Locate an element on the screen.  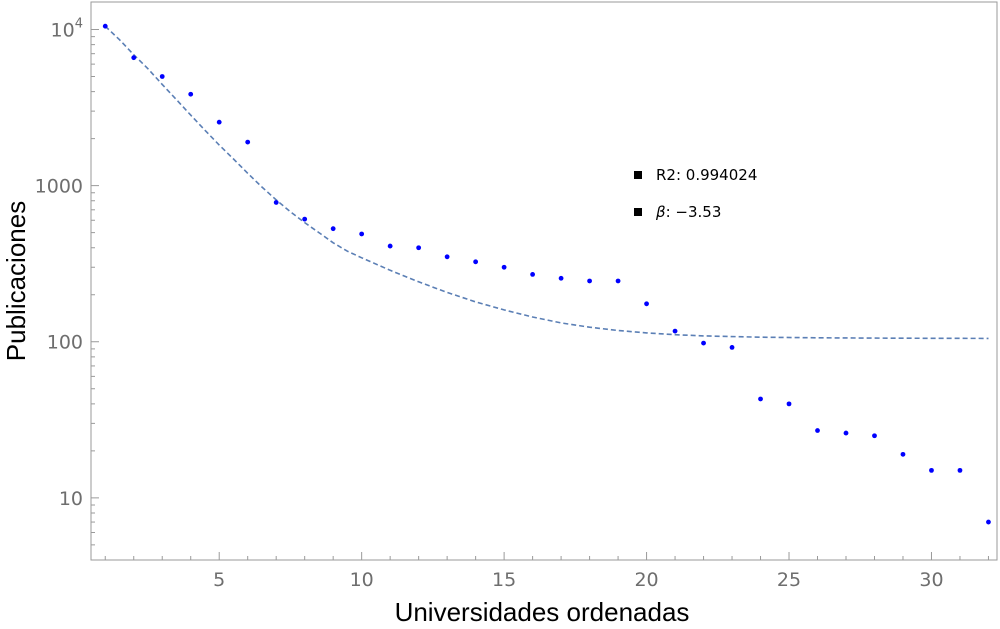
legend: R2: 0.994024 β: −3.53 is located at coordinates (695, 193).